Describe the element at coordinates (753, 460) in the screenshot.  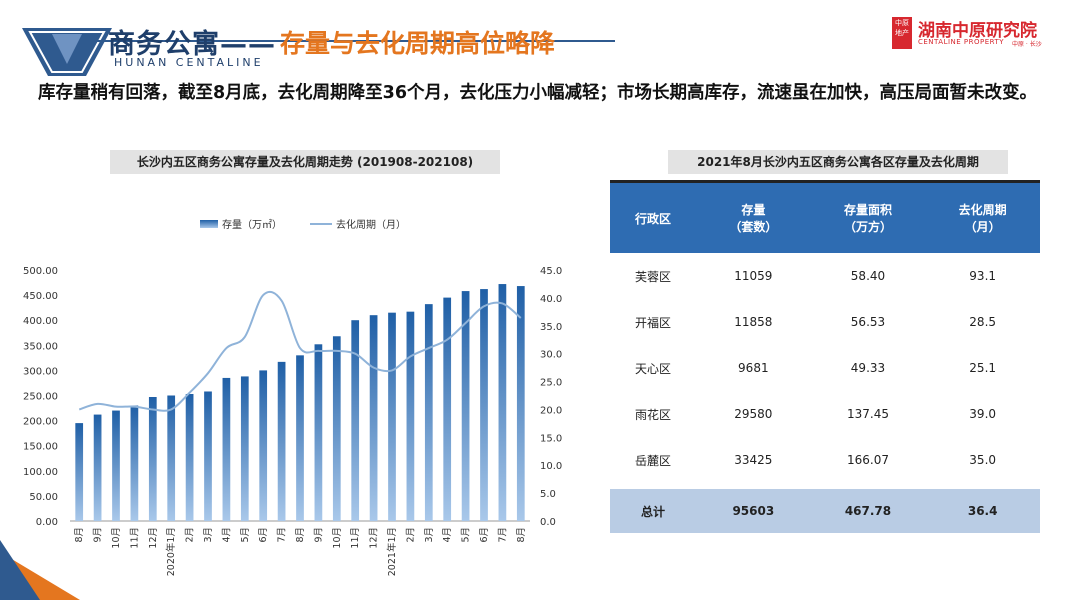
I see `table-cell: 33425` at that location.